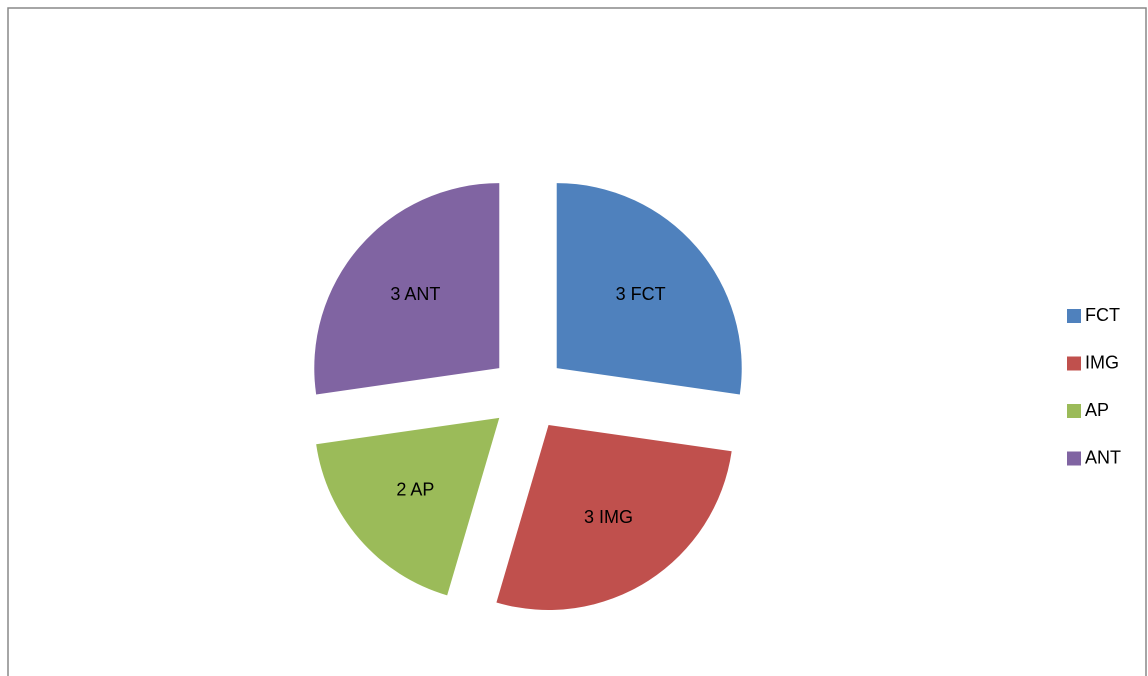 This screenshot has height=676, width=1148. What do you see at coordinates (415, 489) in the screenshot?
I see `data-label: 2 AP` at bounding box center [415, 489].